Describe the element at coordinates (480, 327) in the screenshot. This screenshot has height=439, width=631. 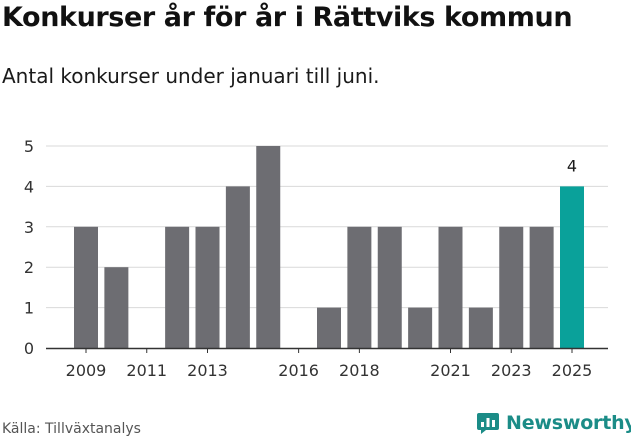
I see `bar-2022` at that location.